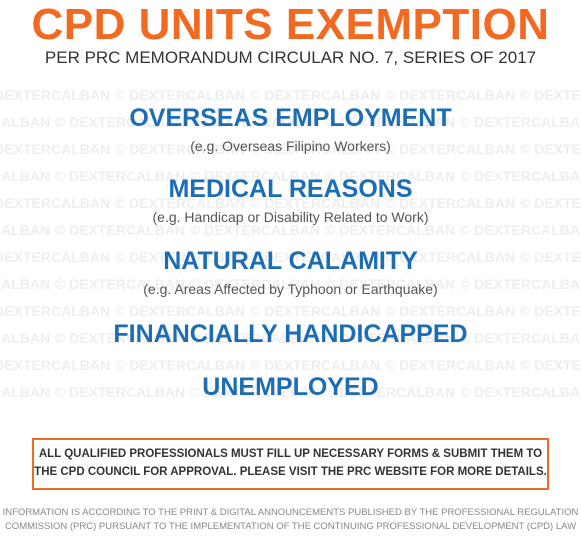 The image size is (581, 540). I want to click on item-title: UNEMPLOYED, so click(290, 387).